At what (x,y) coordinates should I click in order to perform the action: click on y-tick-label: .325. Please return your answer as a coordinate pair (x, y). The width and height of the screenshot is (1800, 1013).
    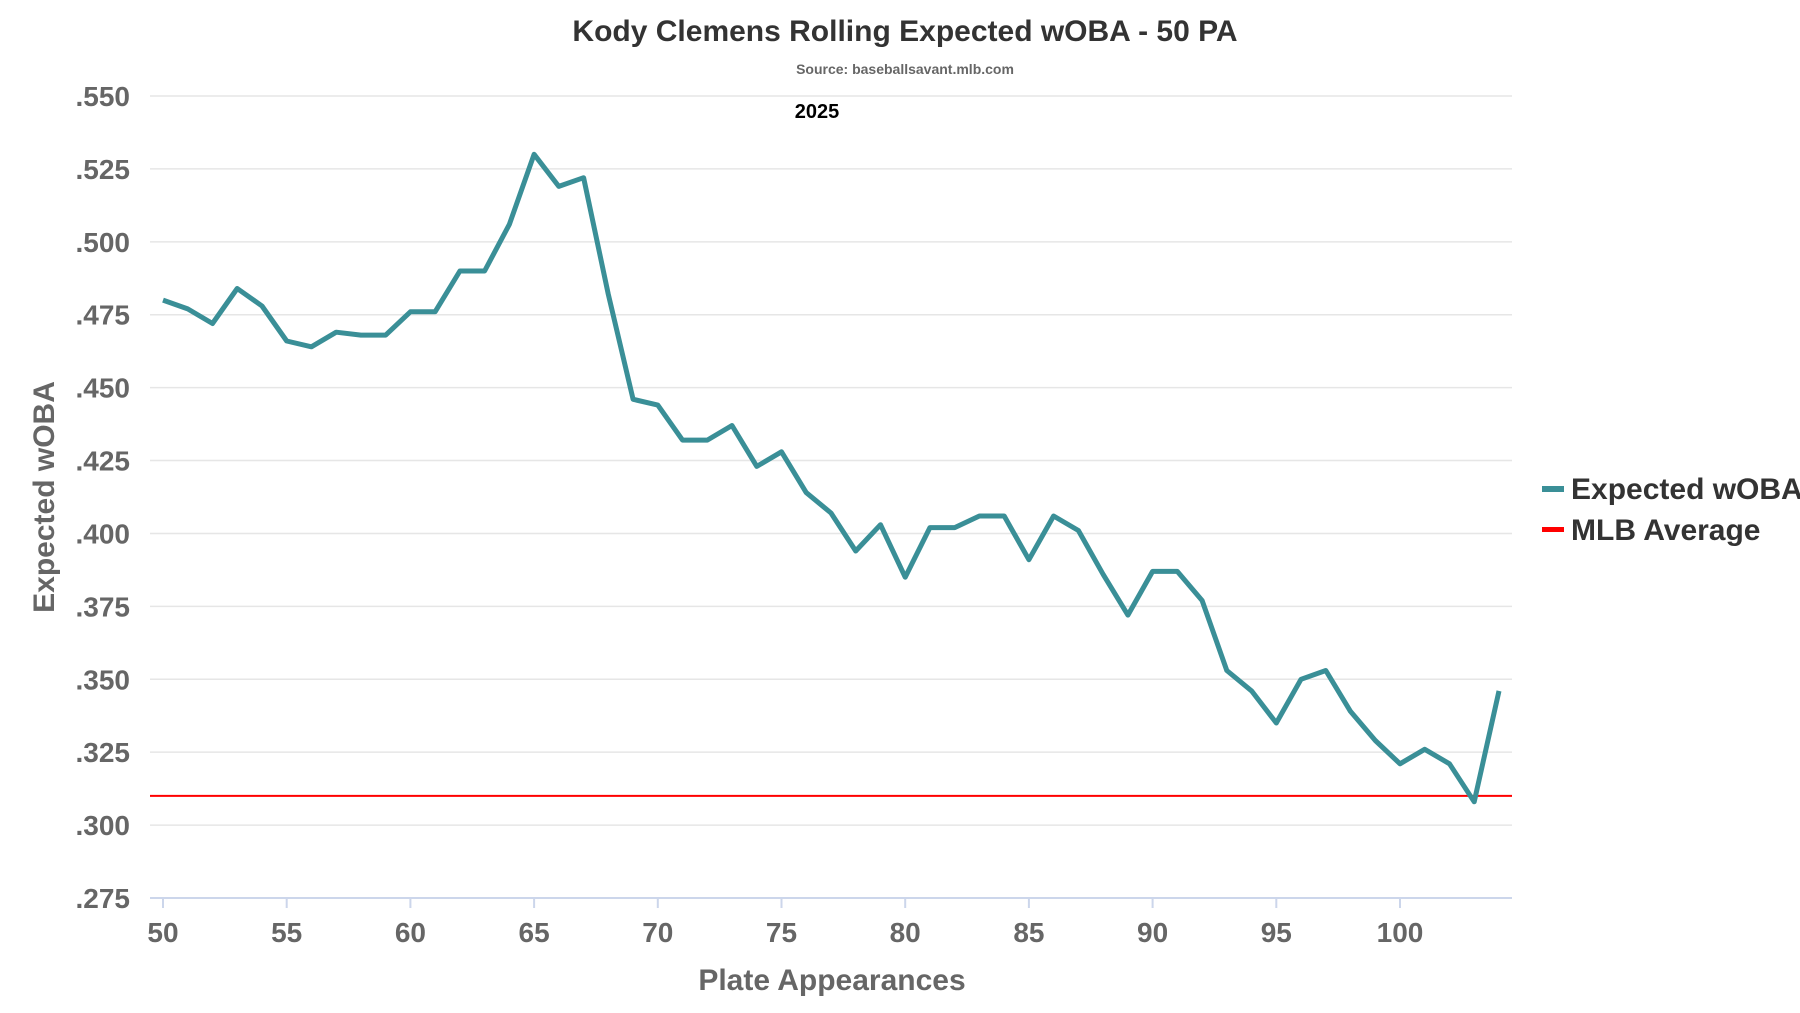
    Looking at the image, I should click on (103, 752).